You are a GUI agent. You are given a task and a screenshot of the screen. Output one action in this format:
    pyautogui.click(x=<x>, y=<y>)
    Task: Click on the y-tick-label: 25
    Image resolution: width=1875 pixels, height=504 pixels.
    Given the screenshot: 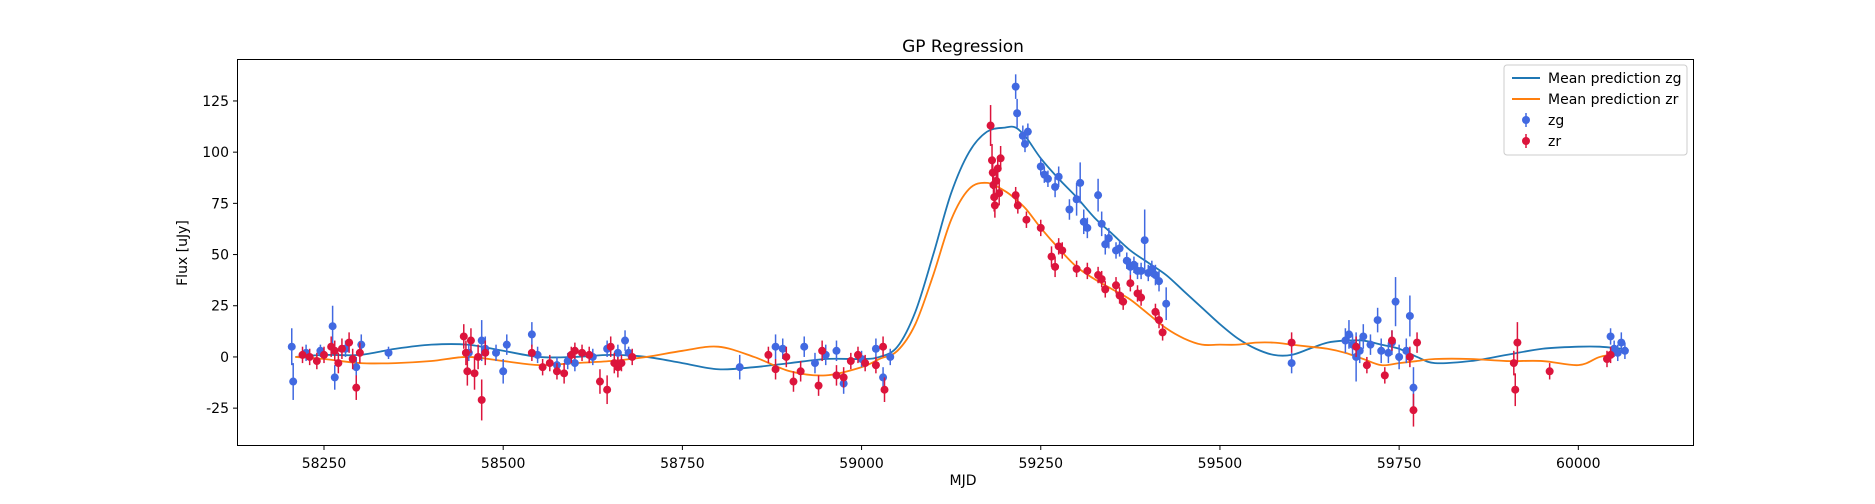 What is the action you would take?
    pyautogui.click(x=220, y=307)
    